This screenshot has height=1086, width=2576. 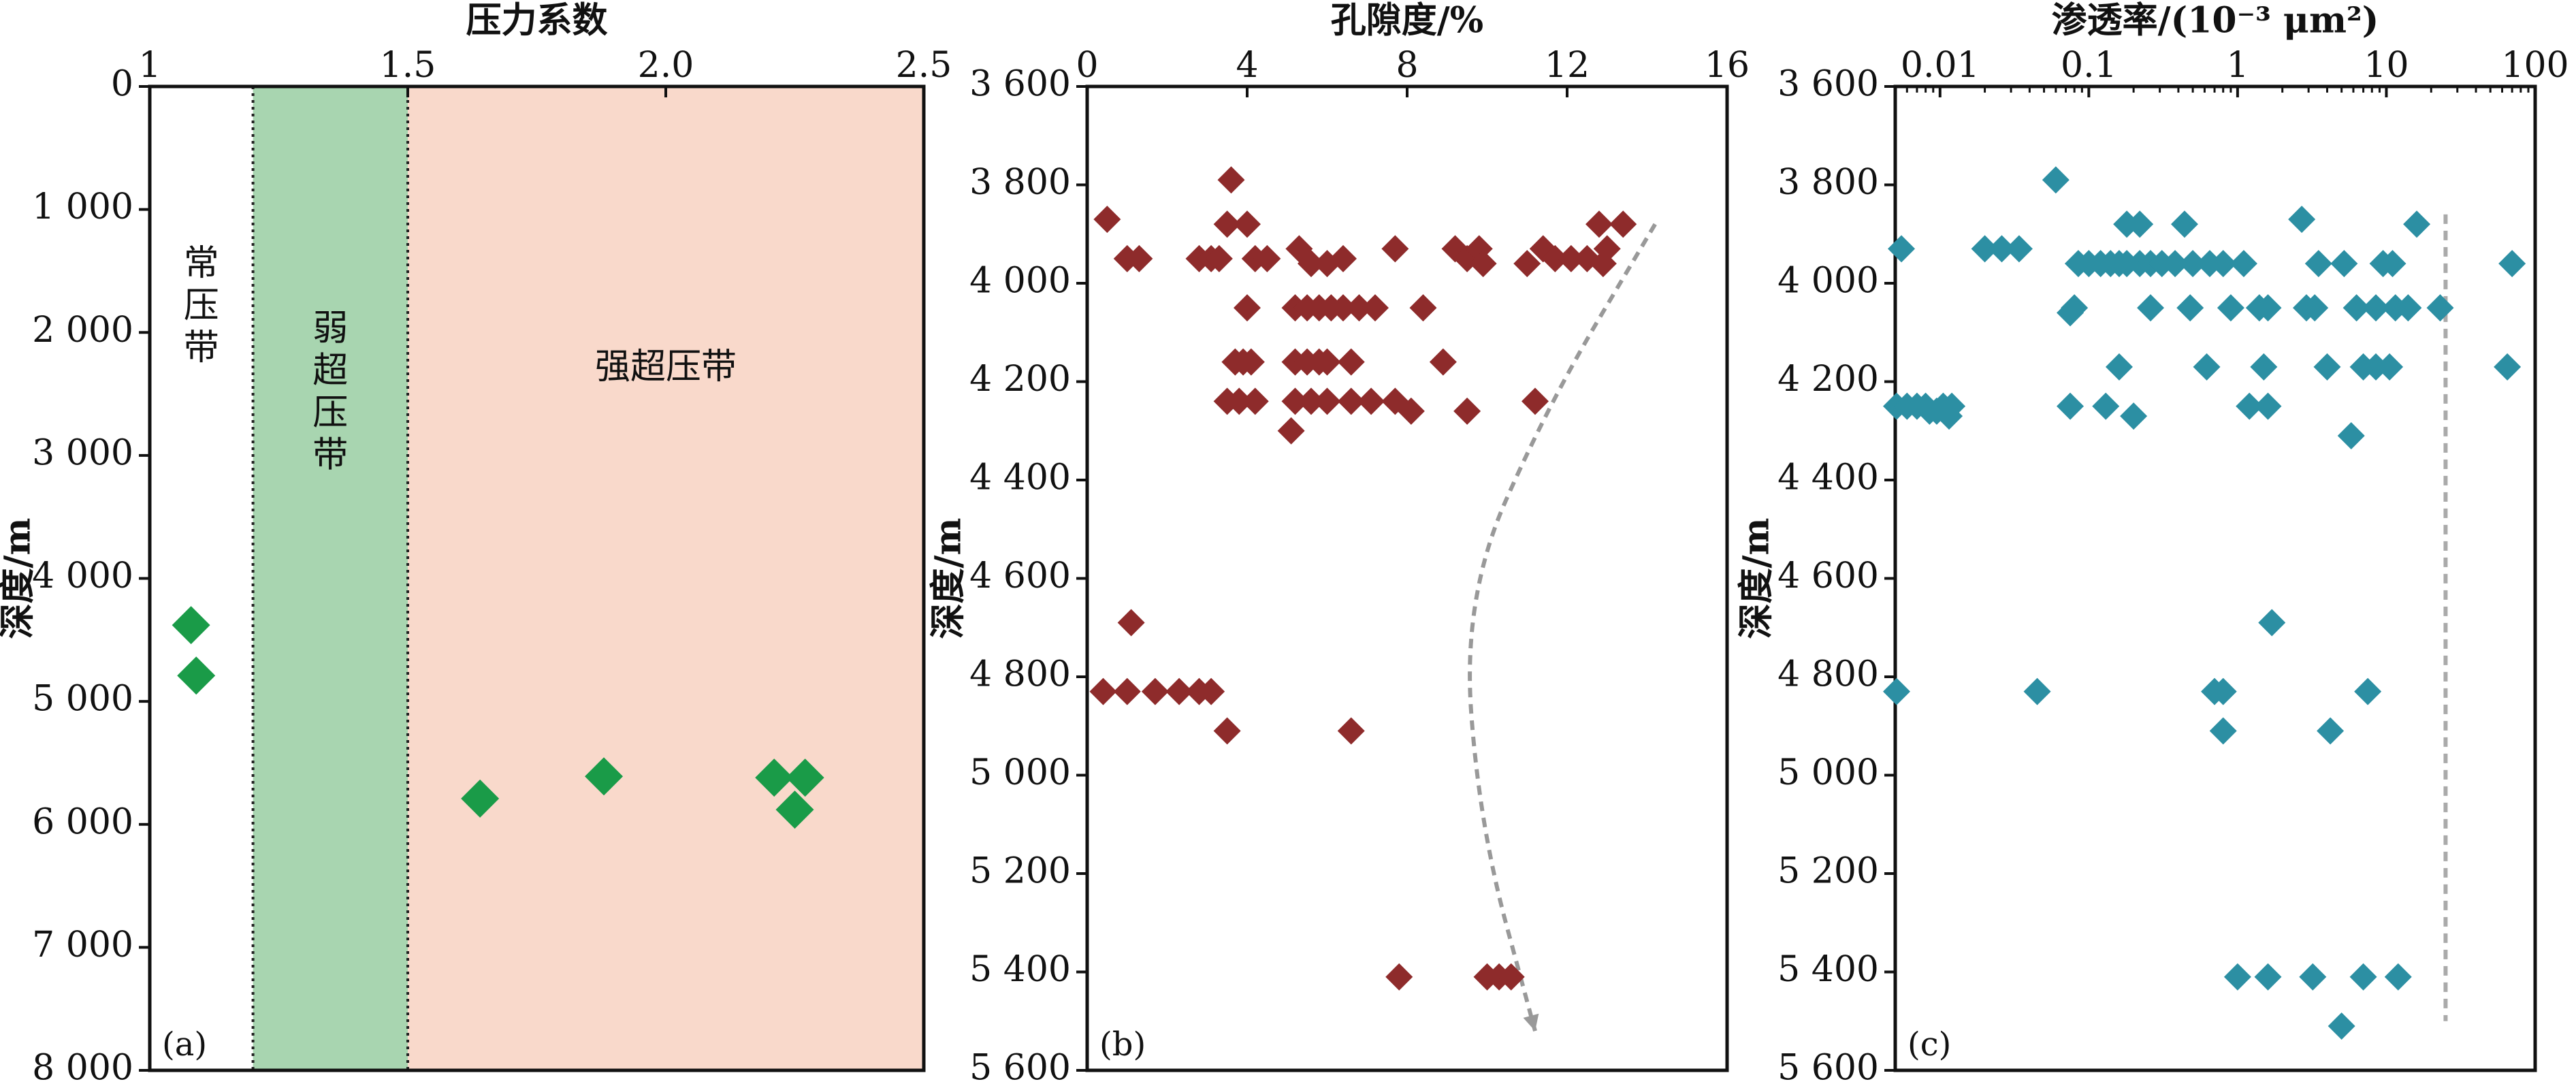 I want to click on y-tick-label: 7 000, so click(x=82, y=945).